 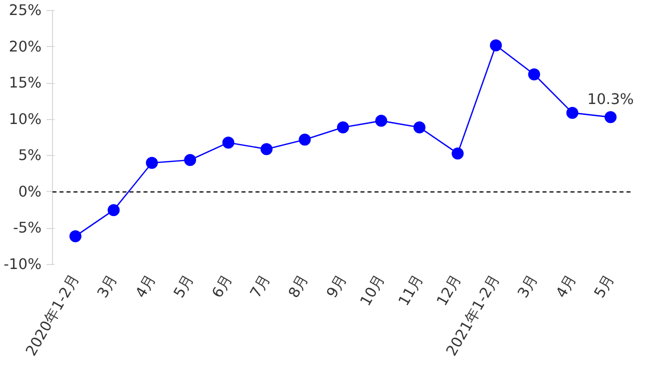 What do you see at coordinates (337, 286) in the screenshot?
I see `x-tick-label: 9月` at bounding box center [337, 286].